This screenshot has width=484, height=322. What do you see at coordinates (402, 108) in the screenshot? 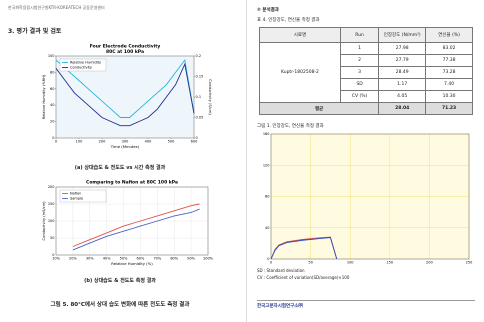
I see `cell: 28.04` at bounding box center [402, 108].